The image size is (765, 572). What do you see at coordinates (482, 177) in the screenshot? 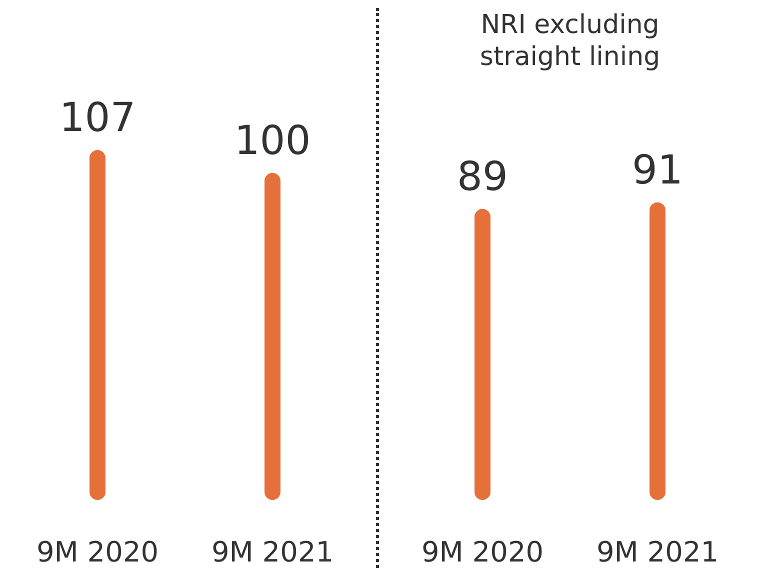
I see `data-label: 89` at bounding box center [482, 177].